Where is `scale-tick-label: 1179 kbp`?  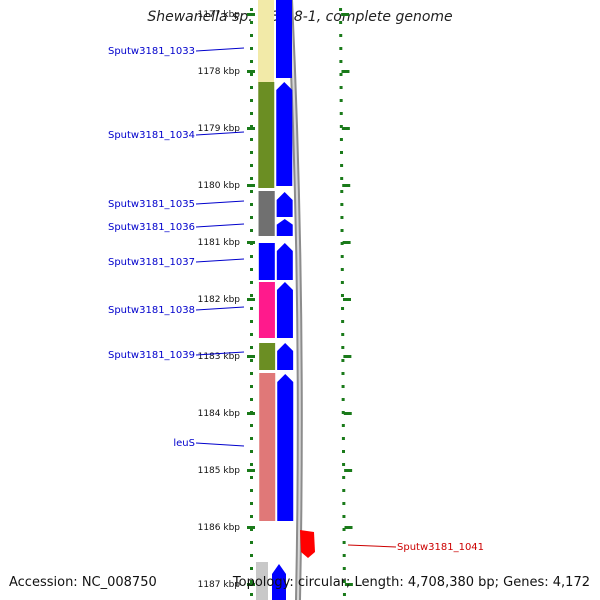 scale-tick-label: 1179 kbp is located at coordinates (219, 129).